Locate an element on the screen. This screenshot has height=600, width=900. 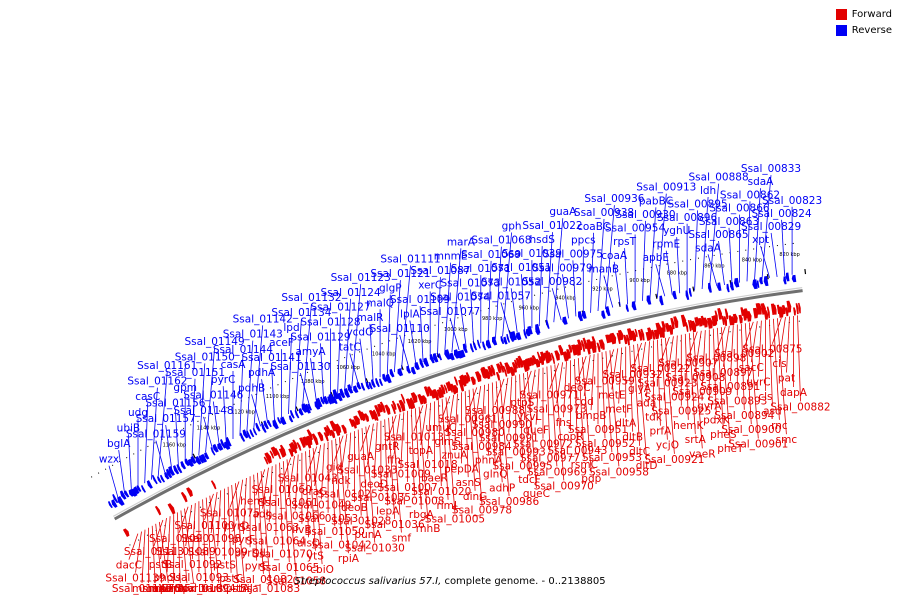
gene-label: coaBC is located at coordinates (593, 227).